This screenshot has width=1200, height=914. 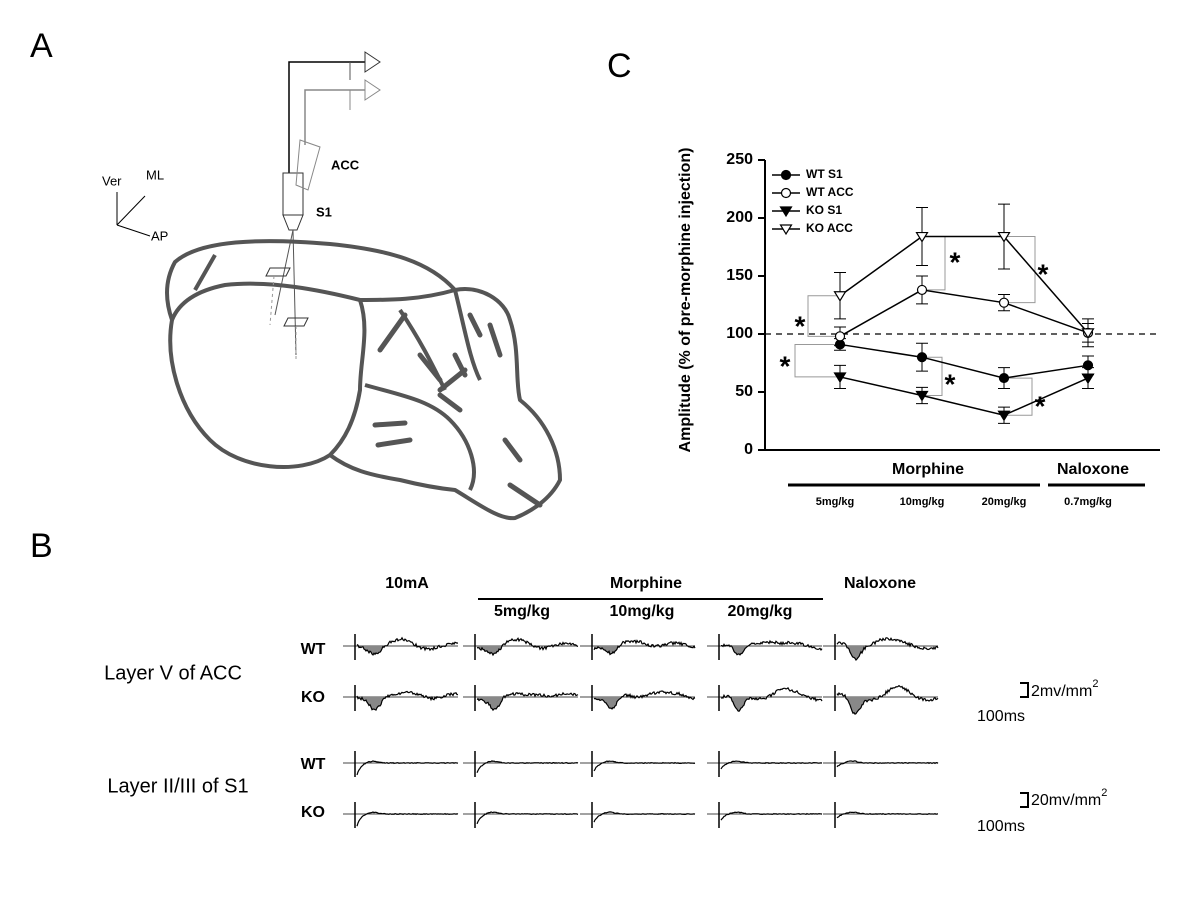 What do you see at coordinates (345, 164) in the screenshot?
I see `electrode-label: ACC` at bounding box center [345, 164].